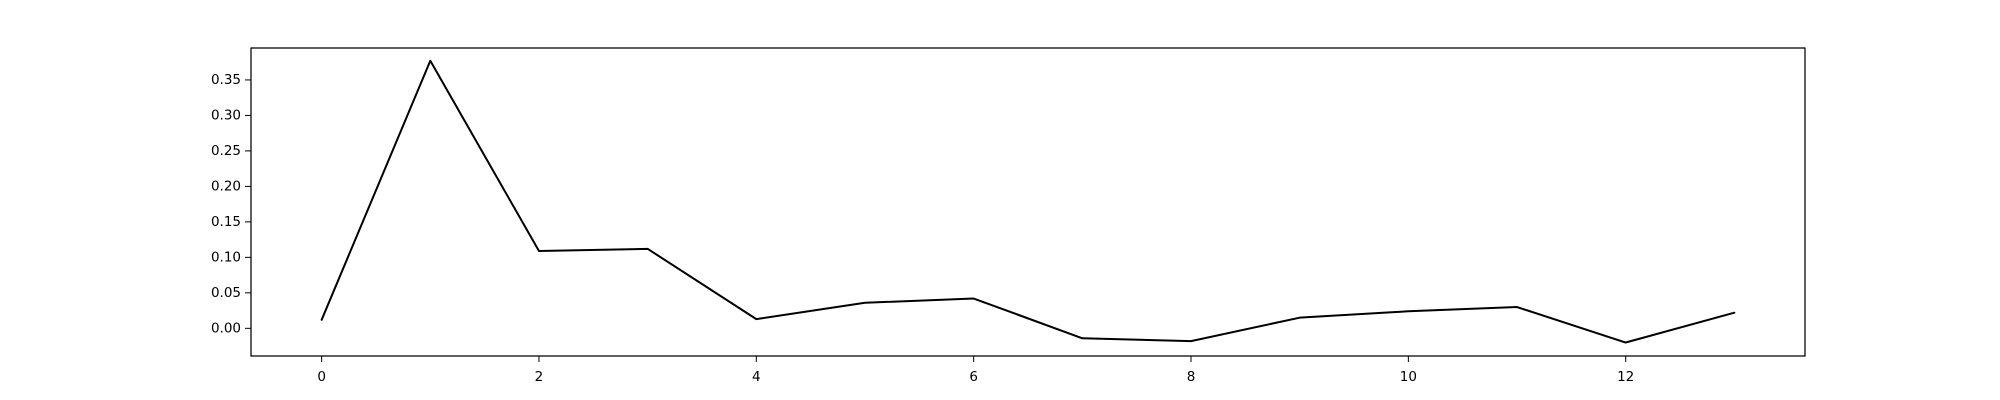  I want to click on y-tick-label: 0.10, so click(226, 257).